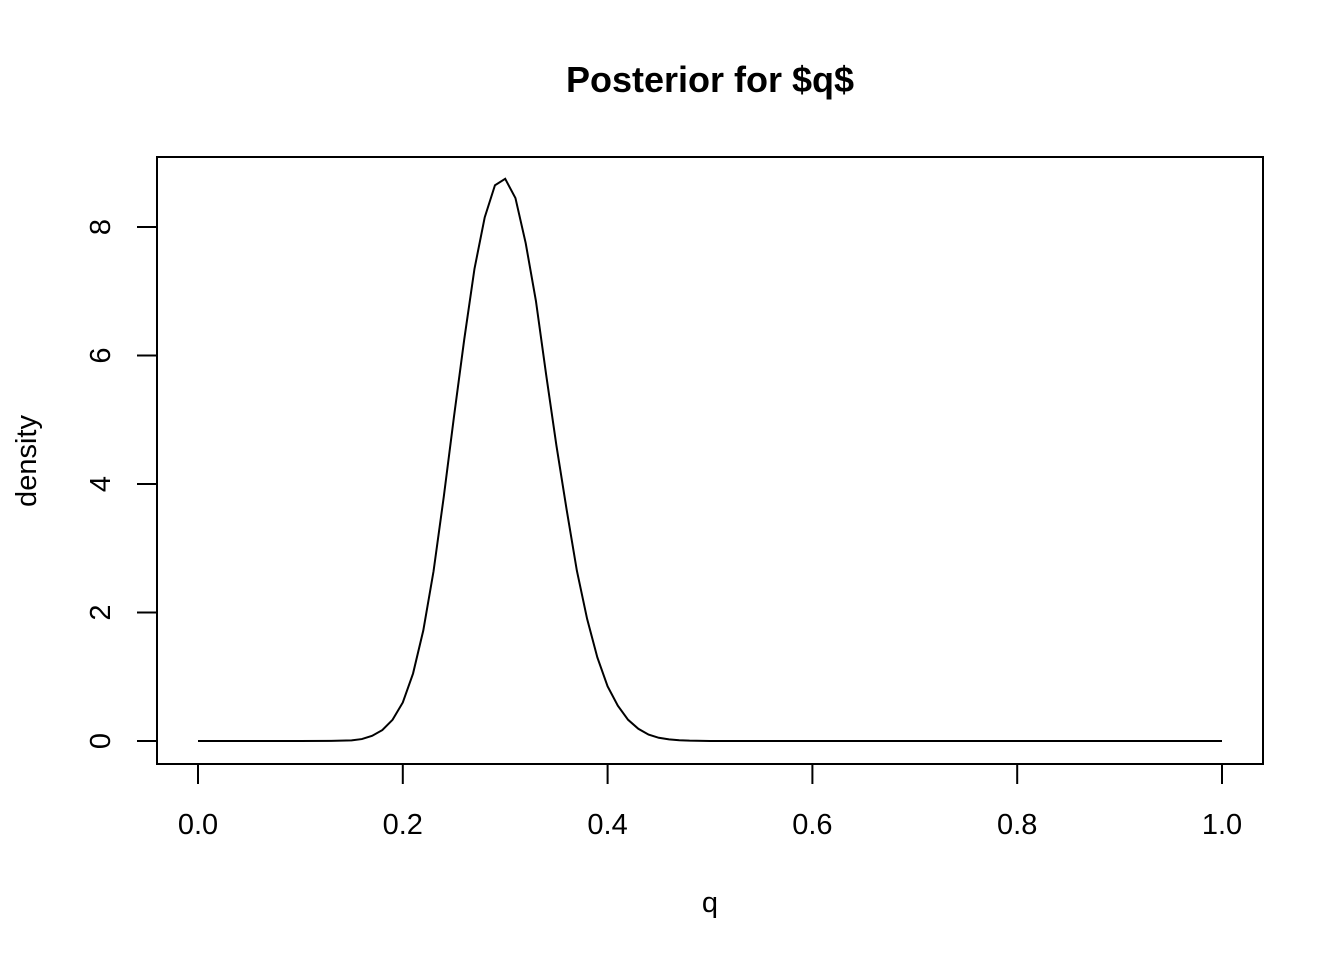 This screenshot has width=1344, height=960. What do you see at coordinates (101, 484) in the screenshot?
I see `y-tick-label: 4` at bounding box center [101, 484].